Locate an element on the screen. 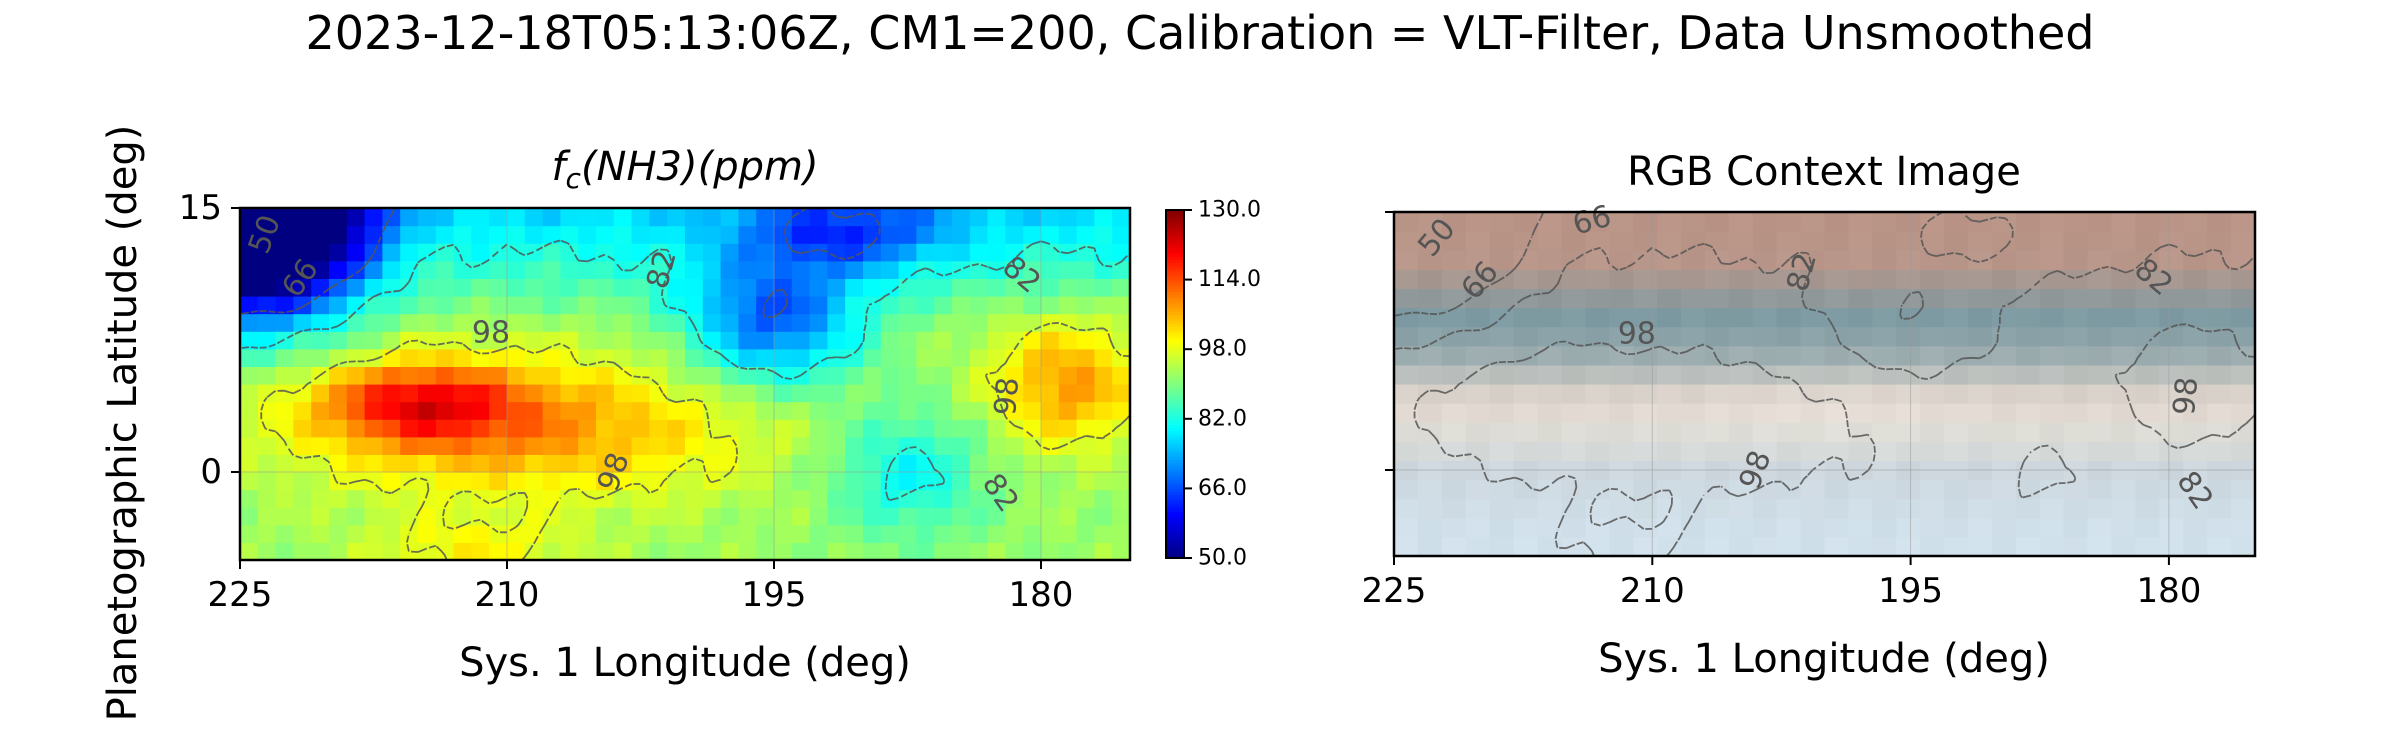  y-tick-label: 15 is located at coordinates (200, 208).